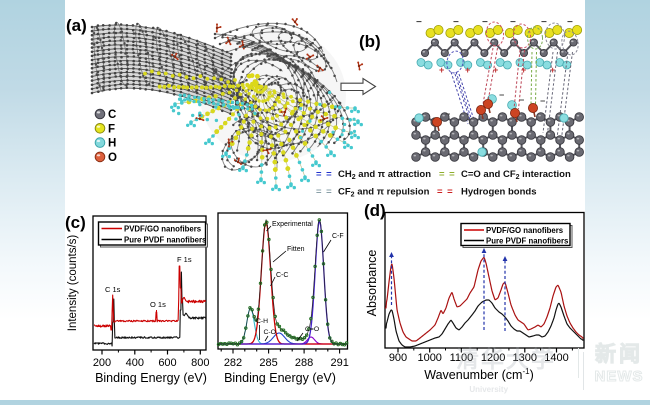 Image resolution: width=650 pixels, height=405 pixels. What do you see at coordinates (113, 289) in the screenshot?
I see `svg-text: C 1s` at bounding box center [113, 289].